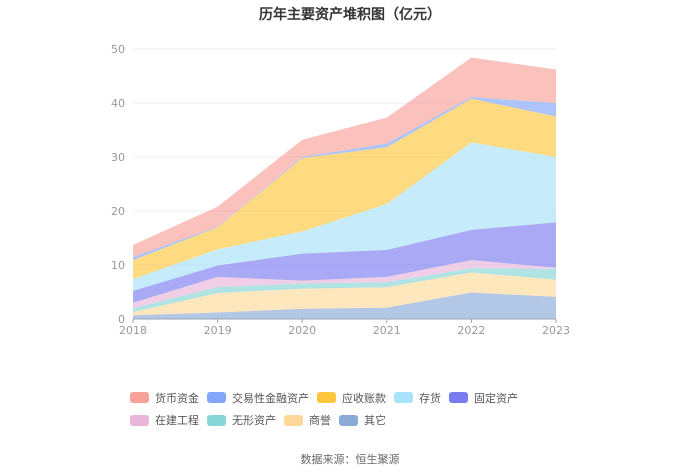  Describe the element at coordinates (417, 398) in the screenshot. I see `legend-item: 存货` at that location.